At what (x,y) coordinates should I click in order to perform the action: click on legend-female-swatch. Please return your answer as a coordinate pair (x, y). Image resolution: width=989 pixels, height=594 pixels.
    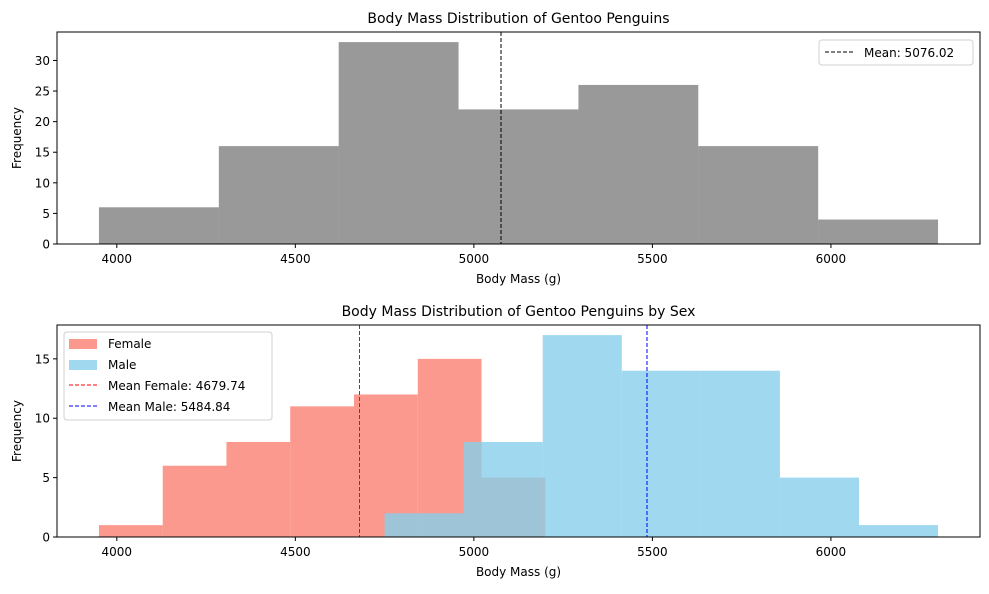
    Looking at the image, I should click on (83, 344).